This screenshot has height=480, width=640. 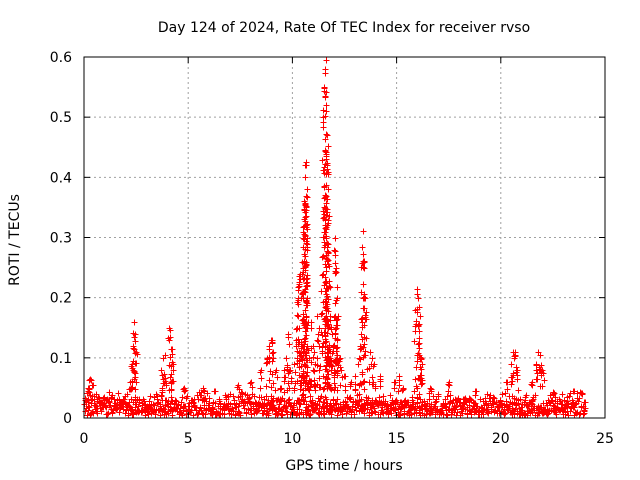 What do you see at coordinates (61, 58) in the screenshot?
I see `y-tick-label: 0.6` at bounding box center [61, 58].